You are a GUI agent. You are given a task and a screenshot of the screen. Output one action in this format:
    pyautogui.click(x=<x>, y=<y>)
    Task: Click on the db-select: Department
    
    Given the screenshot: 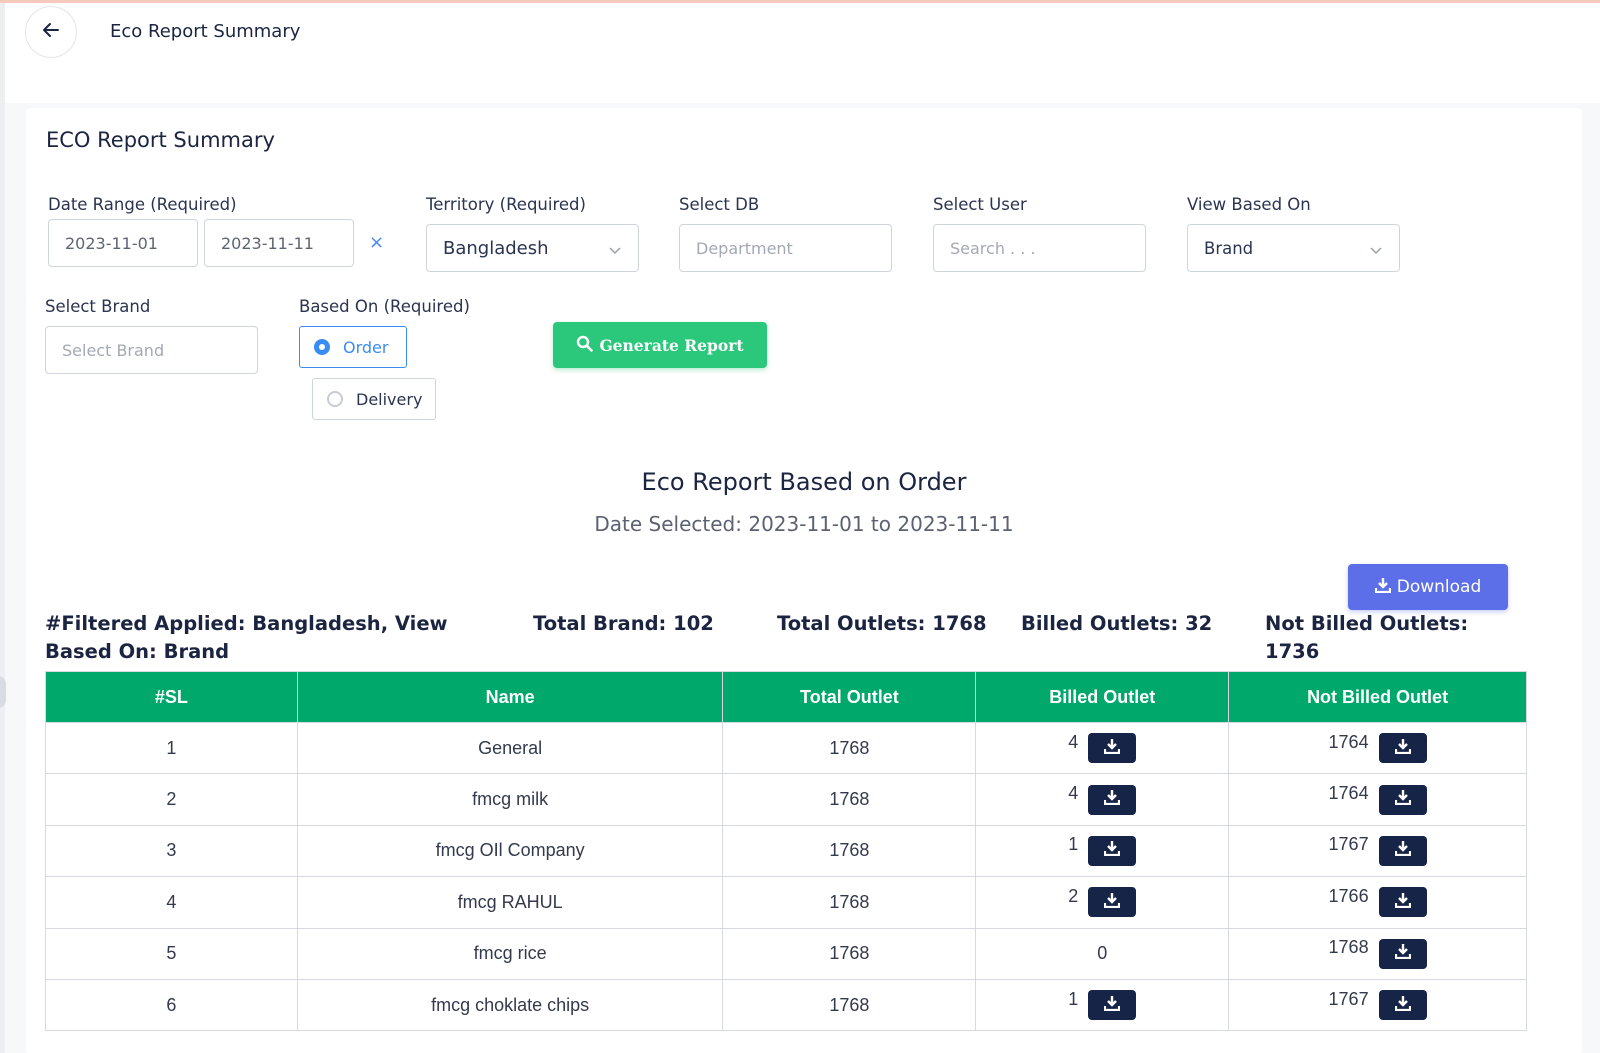 What is the action you would take?
    pyautogui.click(x=785, y=248)
    